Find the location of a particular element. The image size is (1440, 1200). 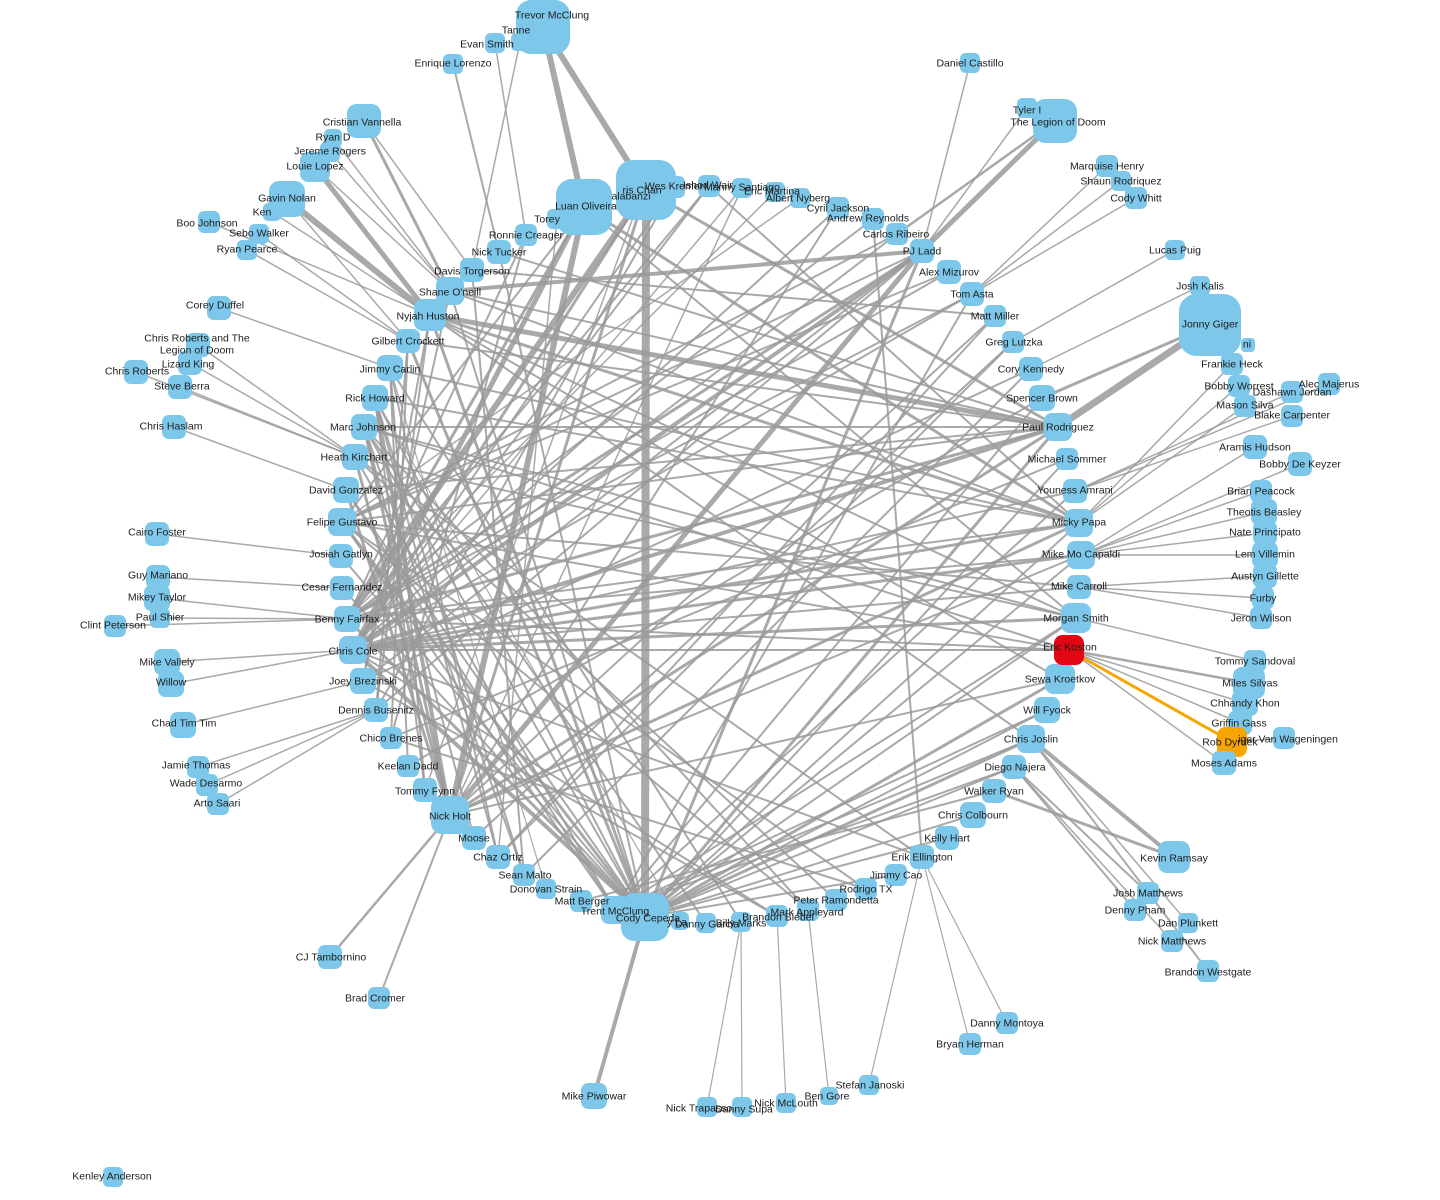

graph-node-will-fyock is located at coordinates (1047, 710).